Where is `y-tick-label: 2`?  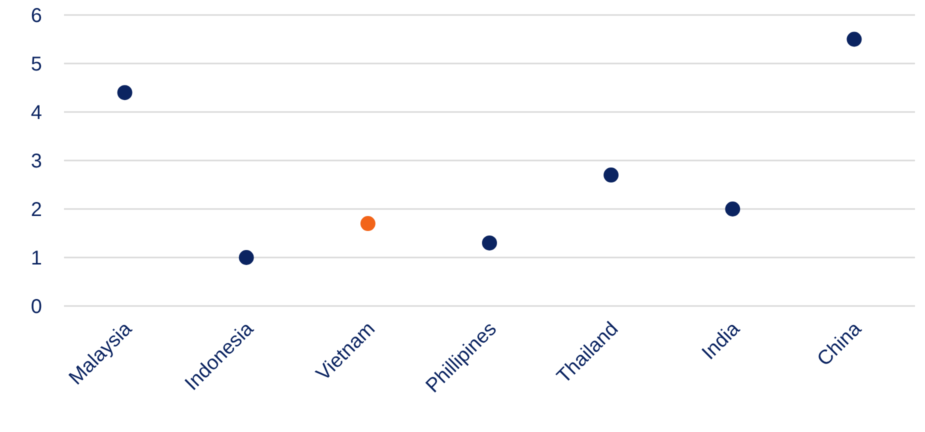
y-tick-label: 2 is located at coordinates (36, 210).